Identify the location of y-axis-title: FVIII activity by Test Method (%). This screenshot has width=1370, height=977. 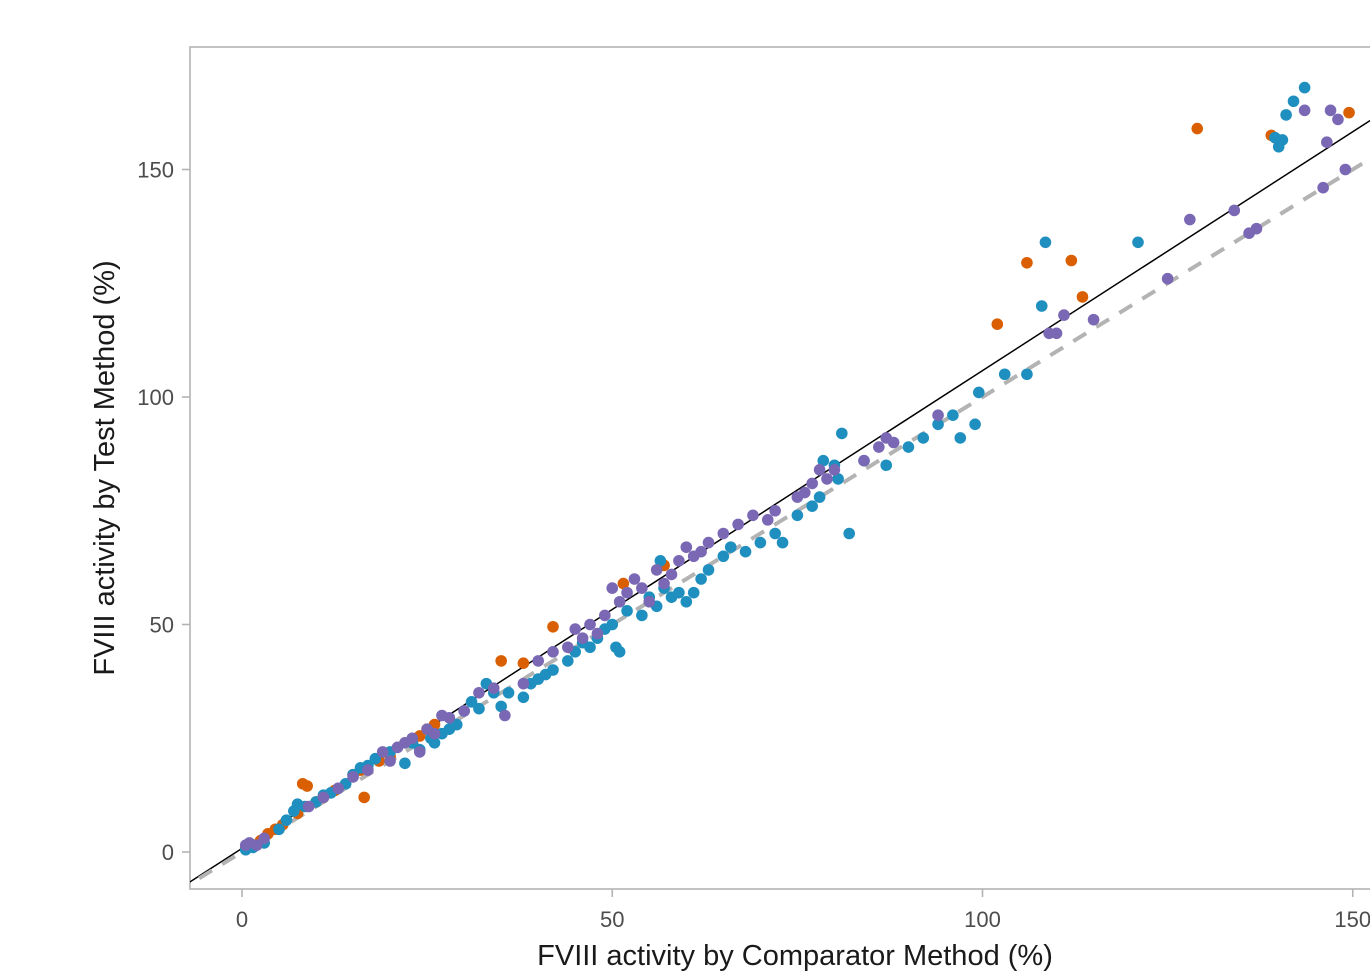
(105, 467).